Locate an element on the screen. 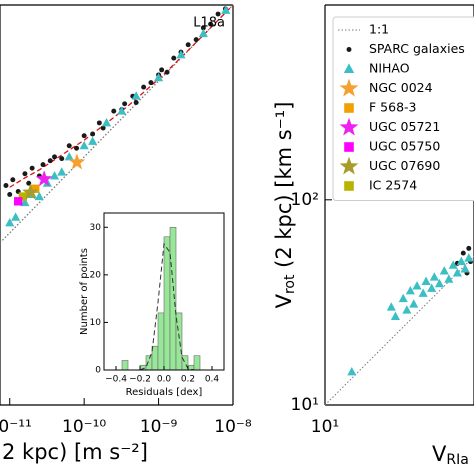 This screenshot has width=474, height=474. legend-label: IC 2574 is located at coordinates (393, 185).